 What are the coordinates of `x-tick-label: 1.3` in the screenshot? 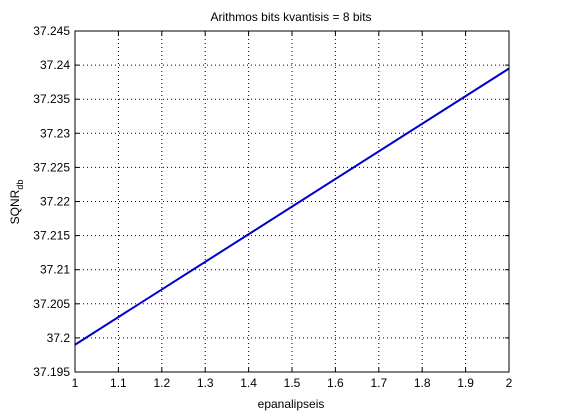 It's located at (205, 383).